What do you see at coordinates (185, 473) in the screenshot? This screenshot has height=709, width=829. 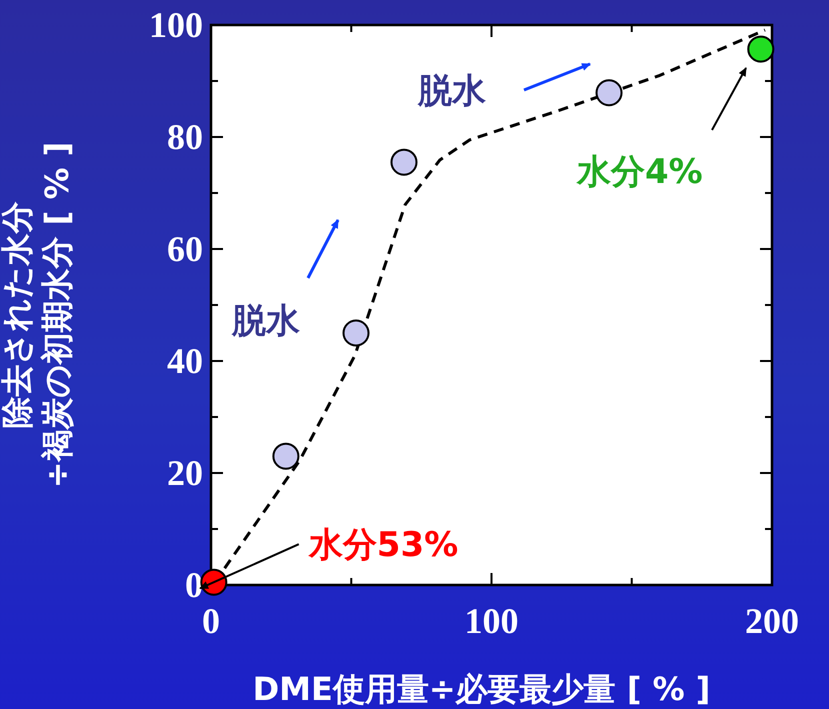 I see `y-tick-label: 20` at bounding box center [185, 473].